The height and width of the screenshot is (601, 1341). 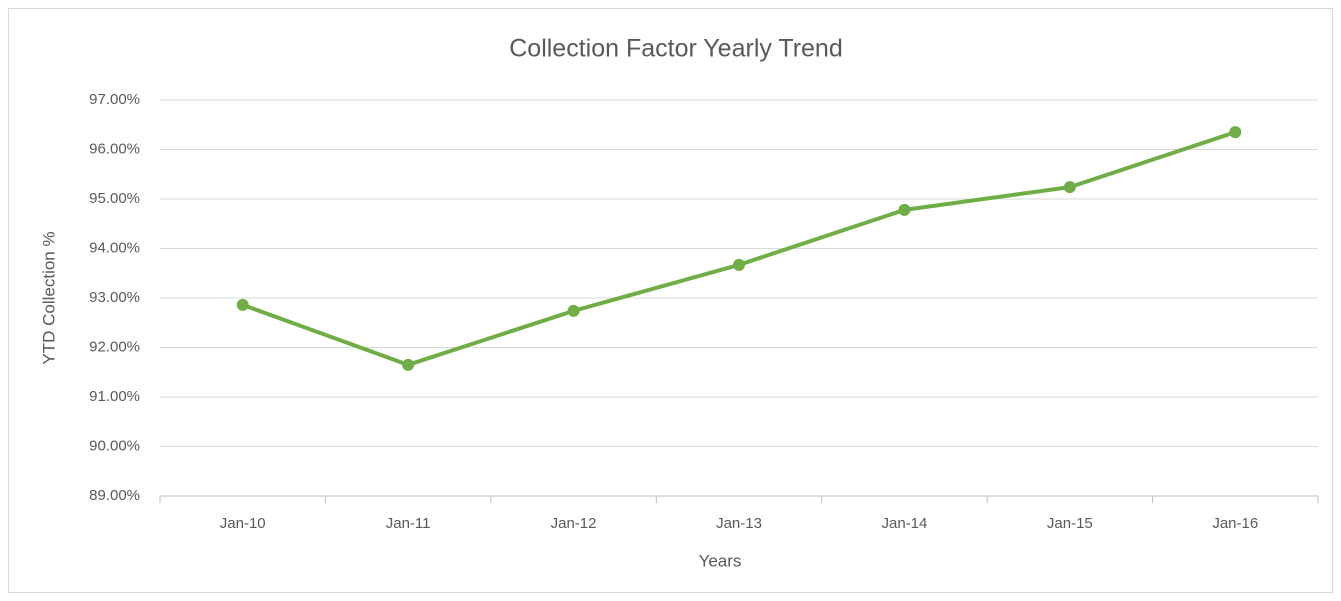 What do you see at coordinates (114, 198) in the screenshot?
I see `y-tick-label: 95.00%` at bounding box center [114, 198].